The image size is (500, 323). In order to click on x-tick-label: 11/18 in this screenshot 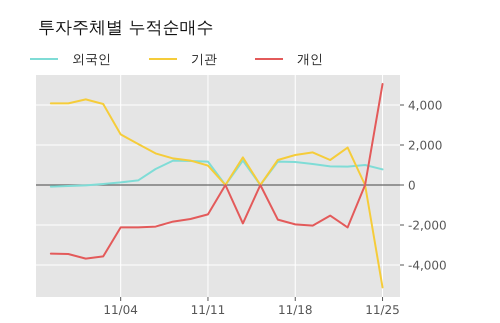, I will do `click(295, 310)`.